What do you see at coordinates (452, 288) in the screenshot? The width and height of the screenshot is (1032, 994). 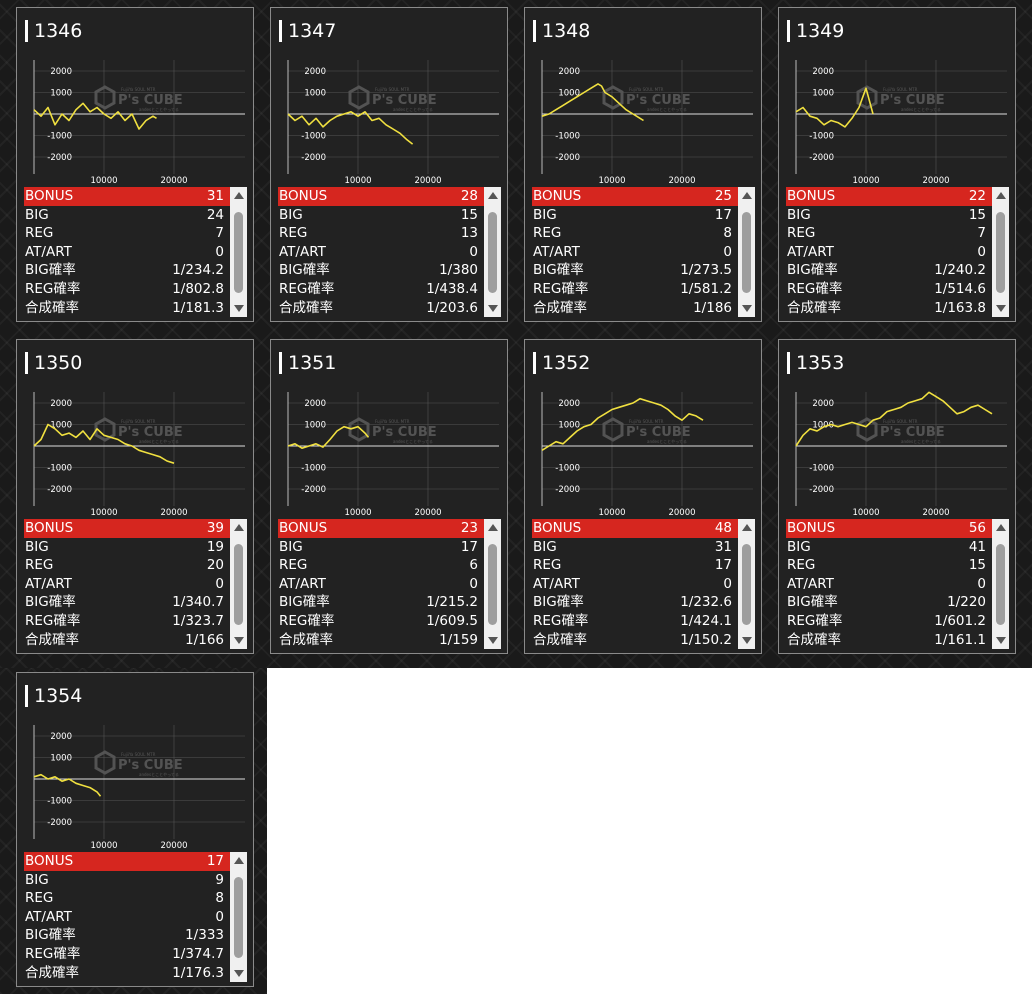 I see `stat-value: 1/438.4` at bounding box center [452, 288].